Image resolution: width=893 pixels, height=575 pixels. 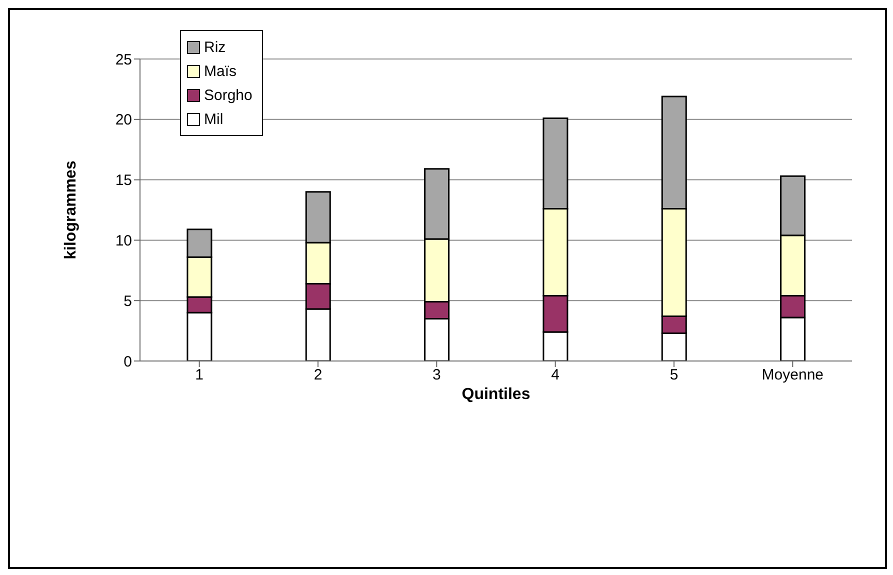 What do you see at coordinates (555, 375) in the screenshot?
I see `x-tick-label: 4` at bounding box center [555, 375].